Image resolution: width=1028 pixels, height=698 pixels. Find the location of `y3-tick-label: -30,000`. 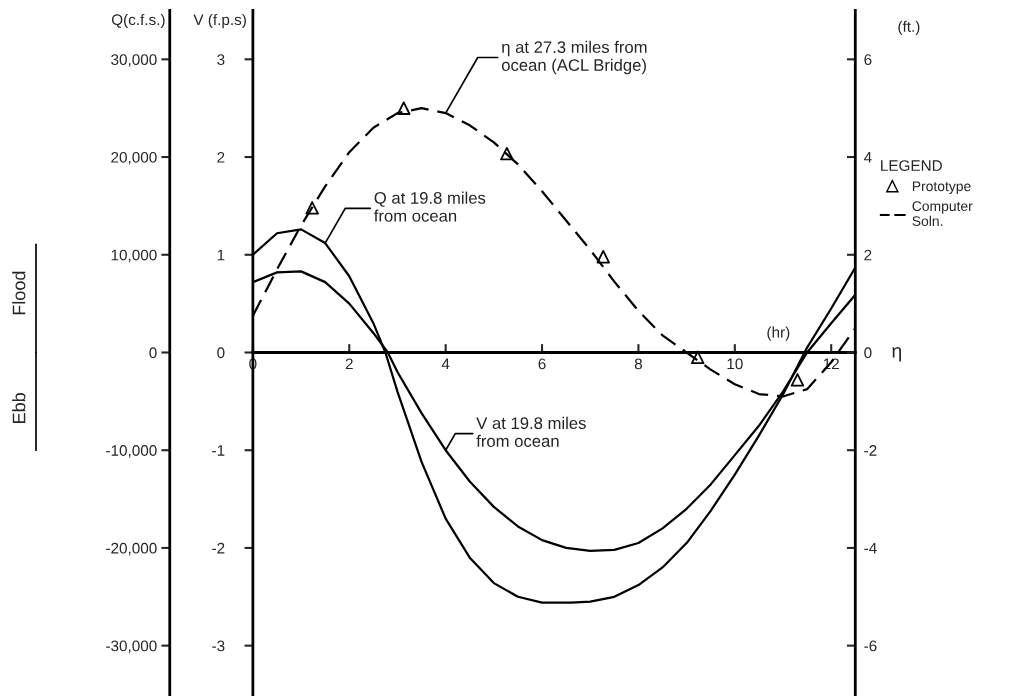

y3-tick-label: -30,000 is located at coordinates (131, 647).